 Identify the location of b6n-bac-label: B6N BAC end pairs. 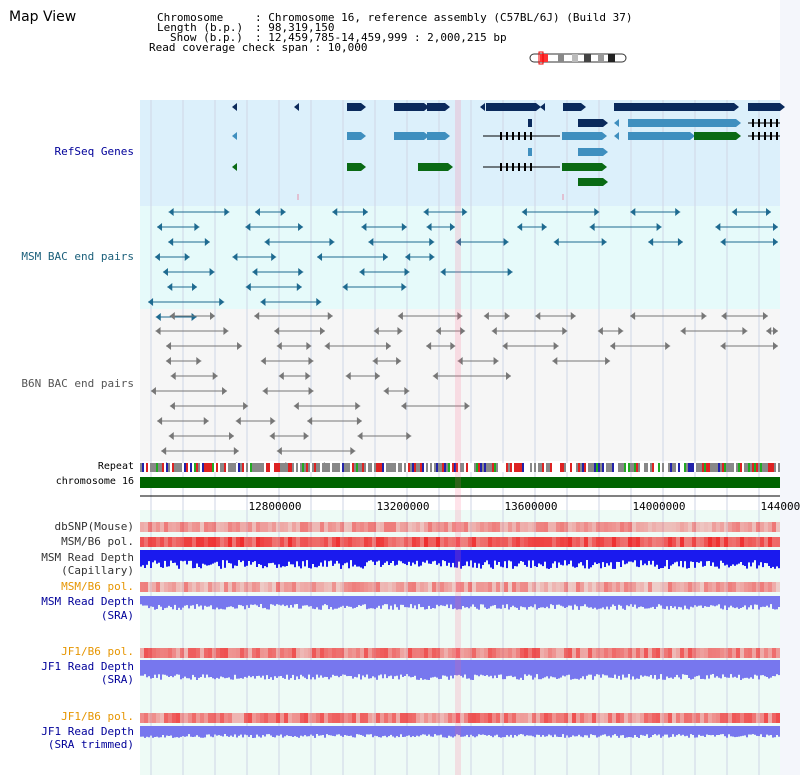
(77, 383).